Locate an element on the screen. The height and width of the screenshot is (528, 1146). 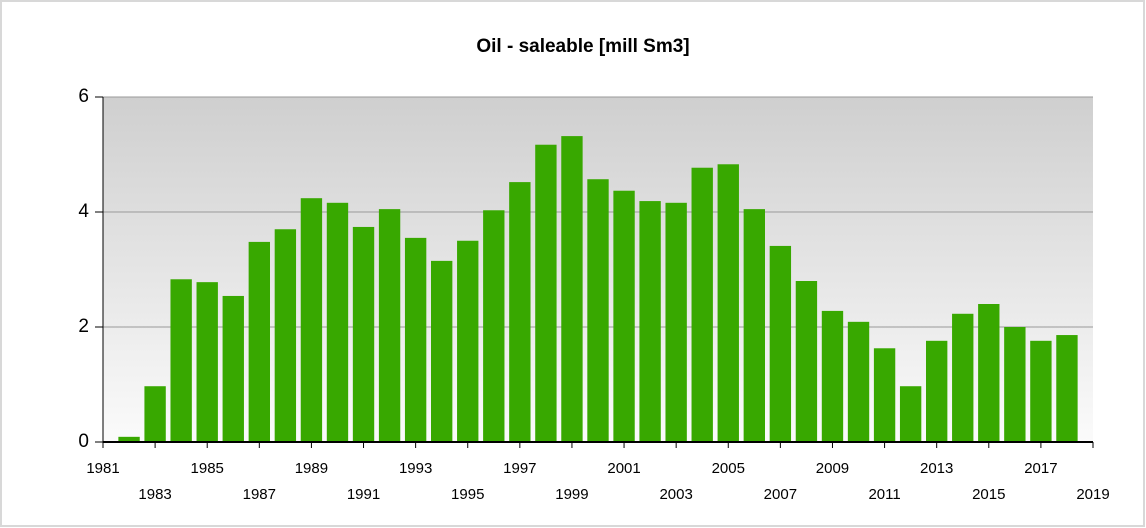
x-tick-label: 2011 is located at coordinates (884, 494).